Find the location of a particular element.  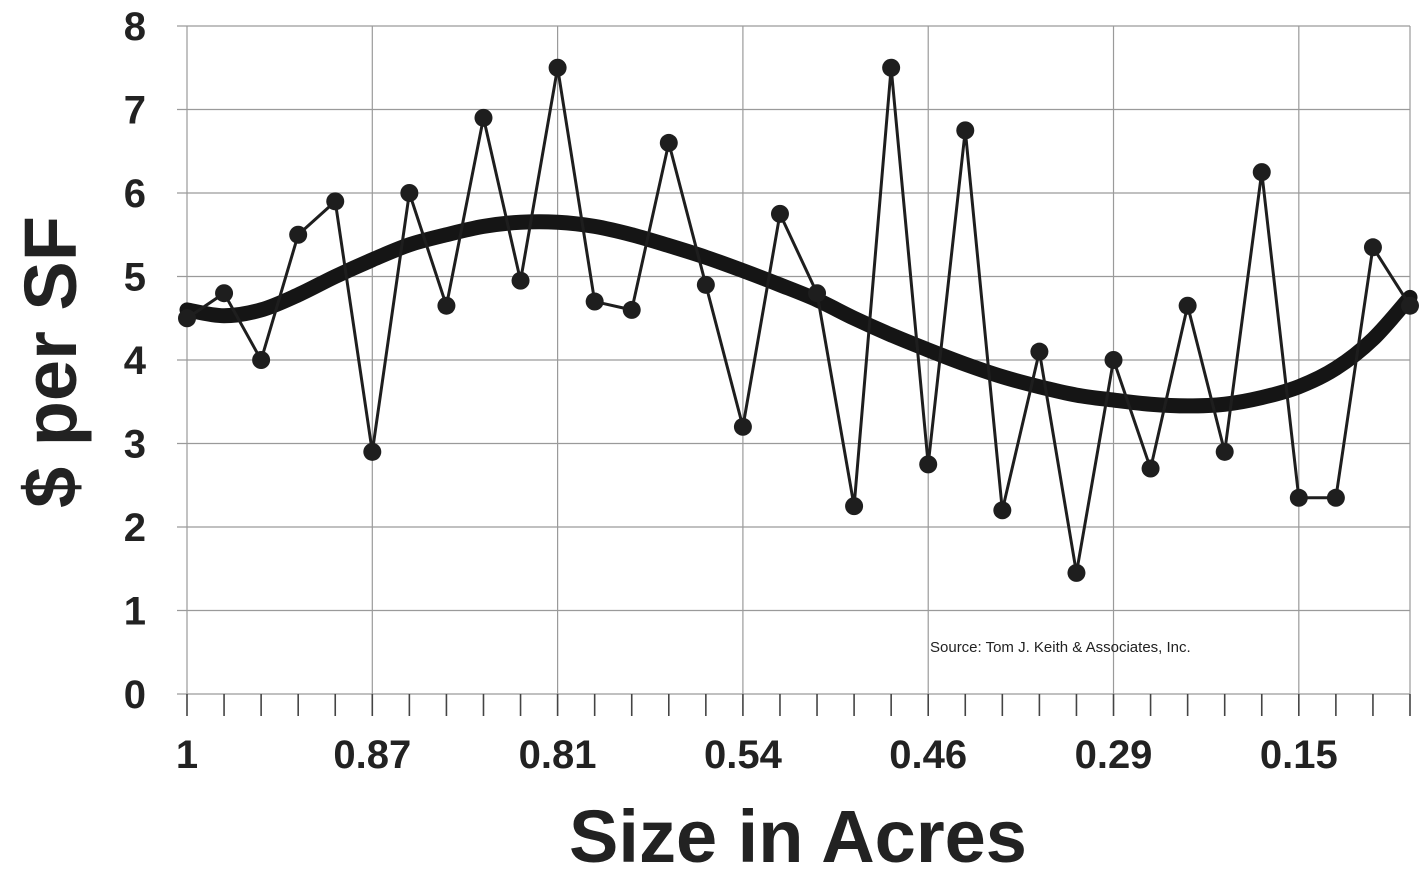

y-tick-label: 7 is located at coordinates (135, 111).